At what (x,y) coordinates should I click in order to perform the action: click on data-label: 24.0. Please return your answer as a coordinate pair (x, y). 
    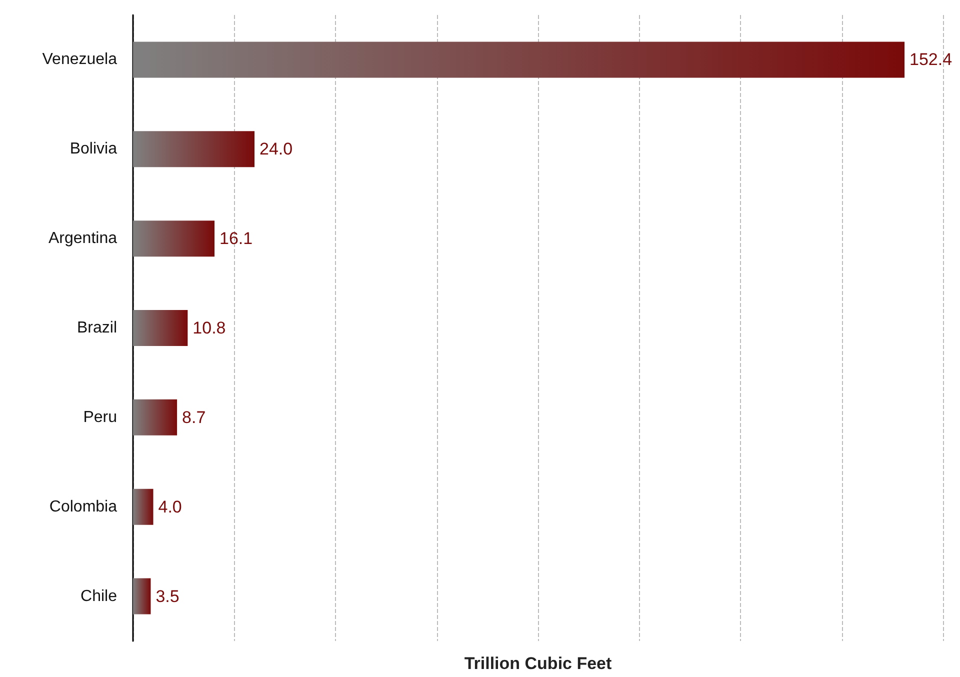
    Looking at the image, I should click on (276, 149).